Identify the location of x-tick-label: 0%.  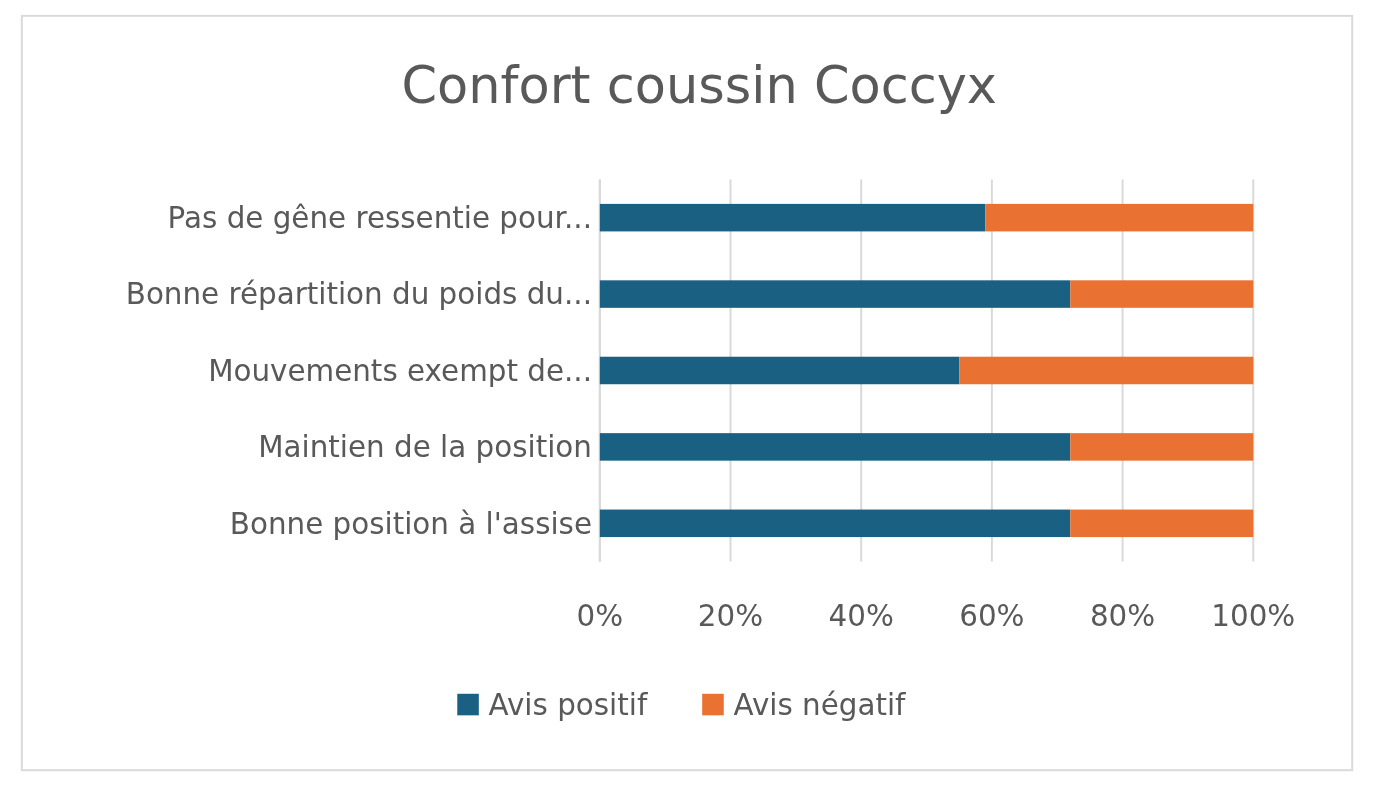
(600, 615).